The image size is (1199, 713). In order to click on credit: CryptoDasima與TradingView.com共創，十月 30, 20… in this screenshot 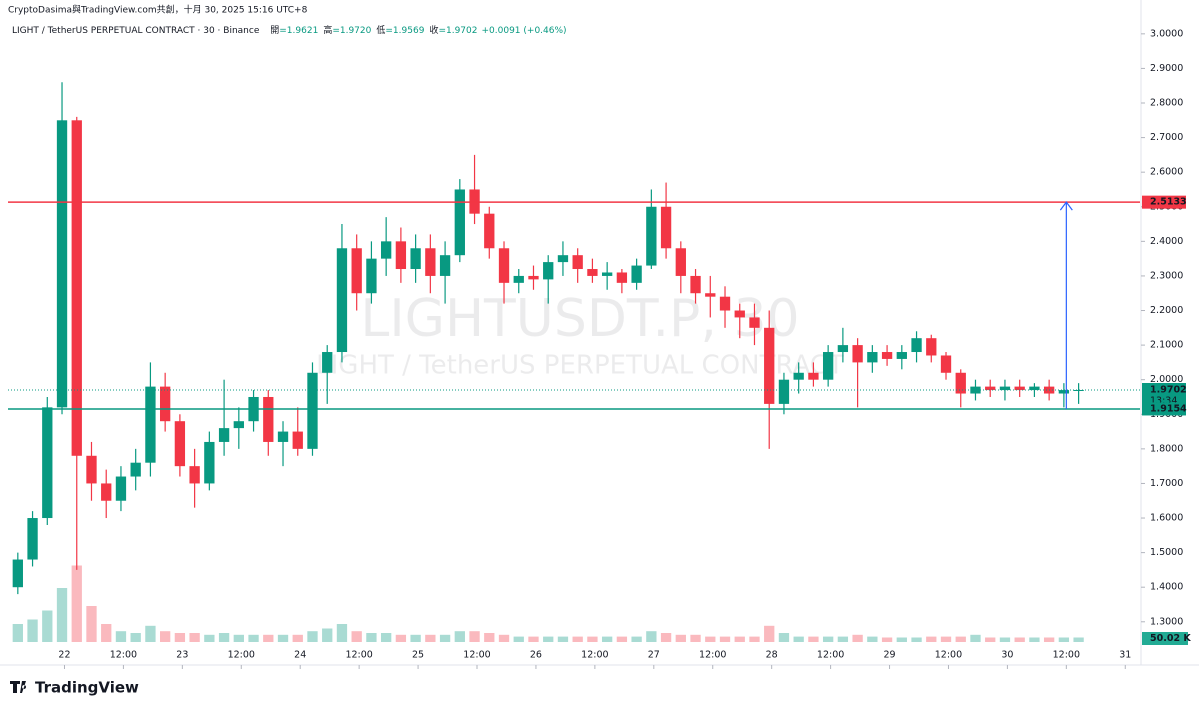, I will do `click(158, 10)`.